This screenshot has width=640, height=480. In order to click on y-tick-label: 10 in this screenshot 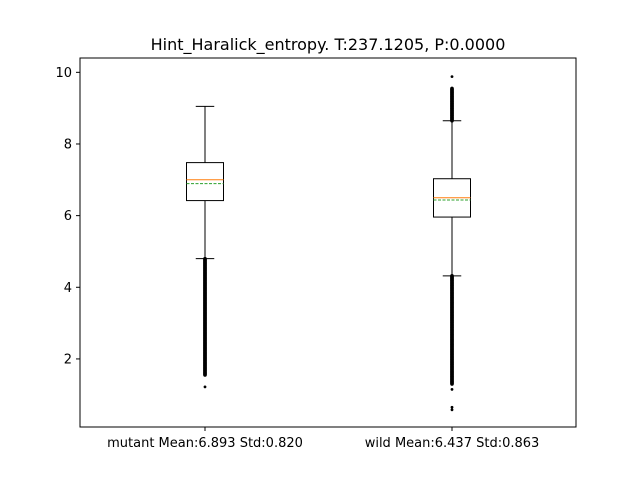, I will do `click(63, 73)`.